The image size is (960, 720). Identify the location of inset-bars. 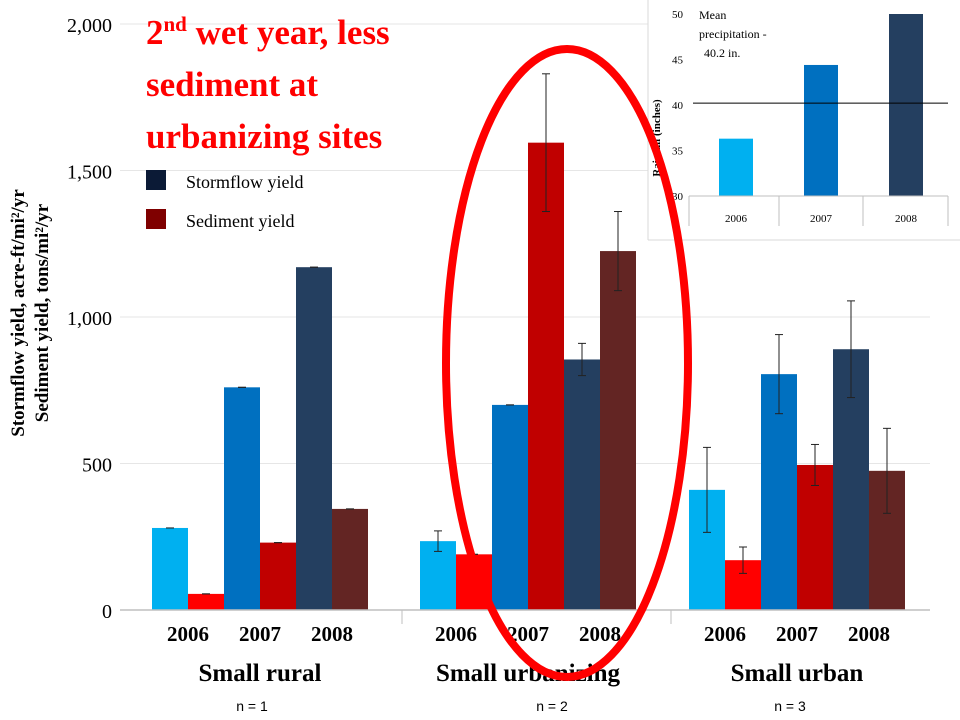
(821, 105).